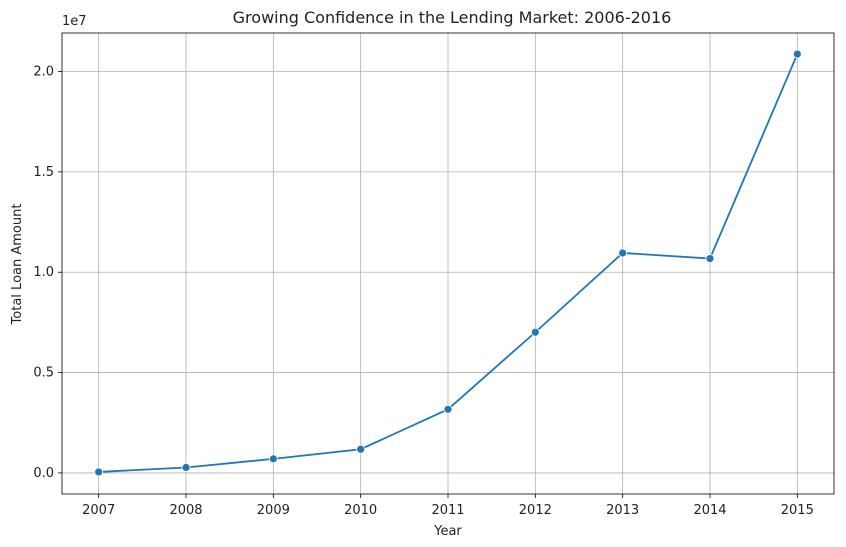 This screenshot has width=846, height=547. I want to click on x-tick-label: 2015, so click(797, 510).